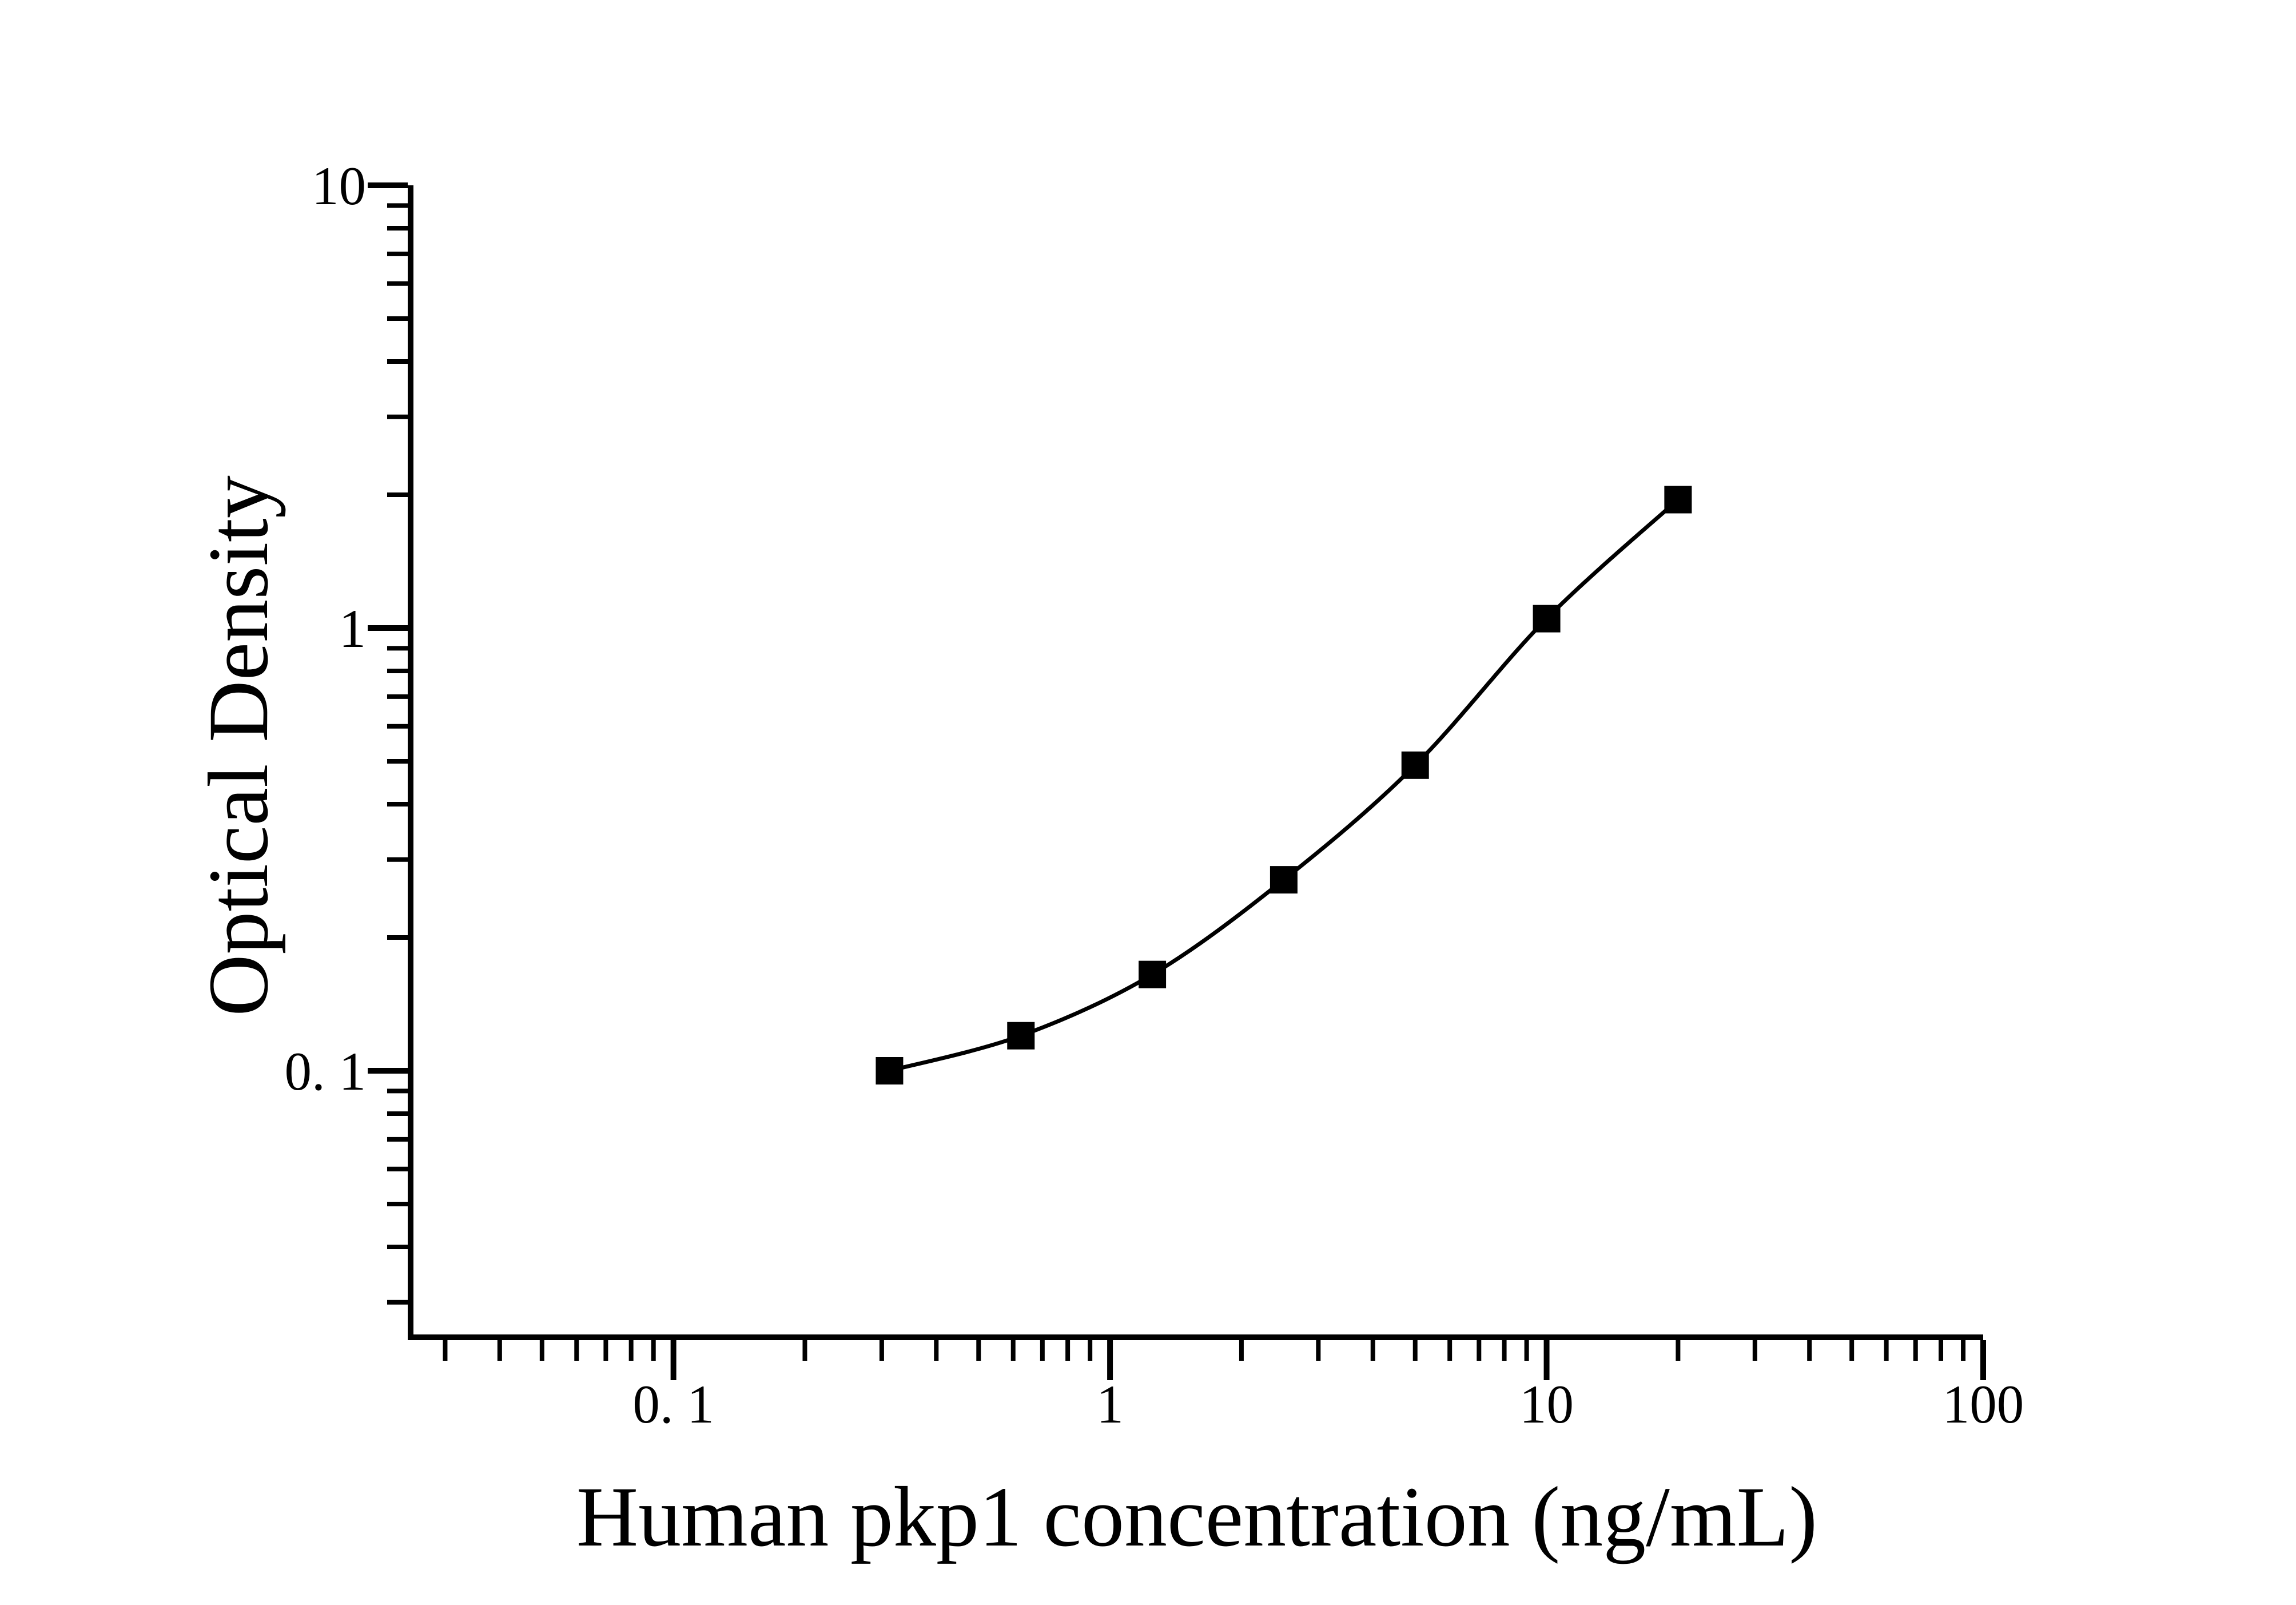  I want to click on x-tick-label: 1, so click(1110, 1404).